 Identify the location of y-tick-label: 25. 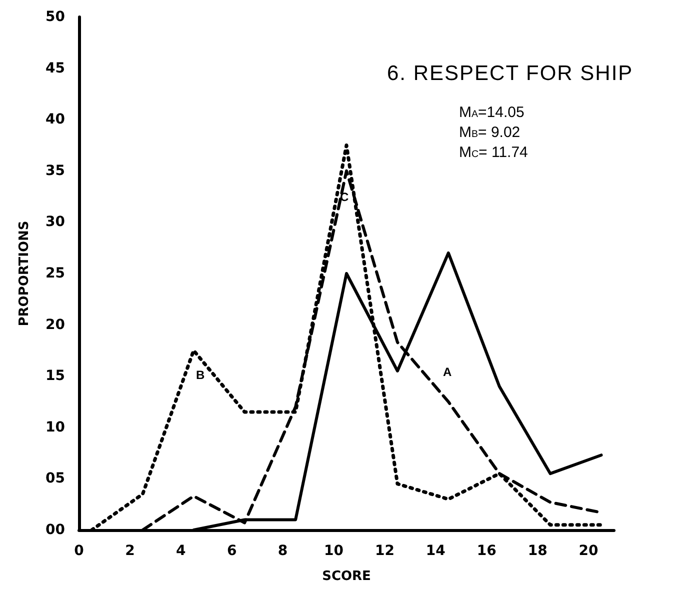
(55, 274).